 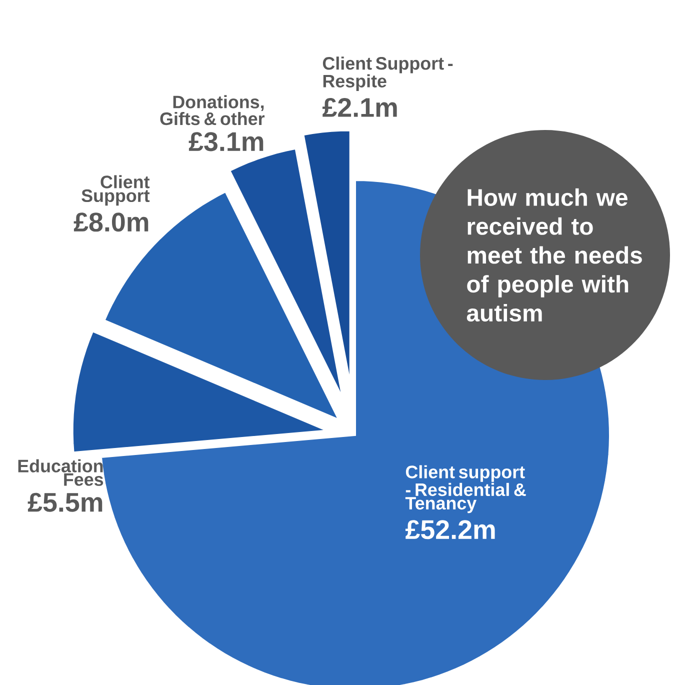 What do you see at coordinates (116, 190) in the screenshot?
I see `slice-label: Client Support` at bounding box center [116, 190].